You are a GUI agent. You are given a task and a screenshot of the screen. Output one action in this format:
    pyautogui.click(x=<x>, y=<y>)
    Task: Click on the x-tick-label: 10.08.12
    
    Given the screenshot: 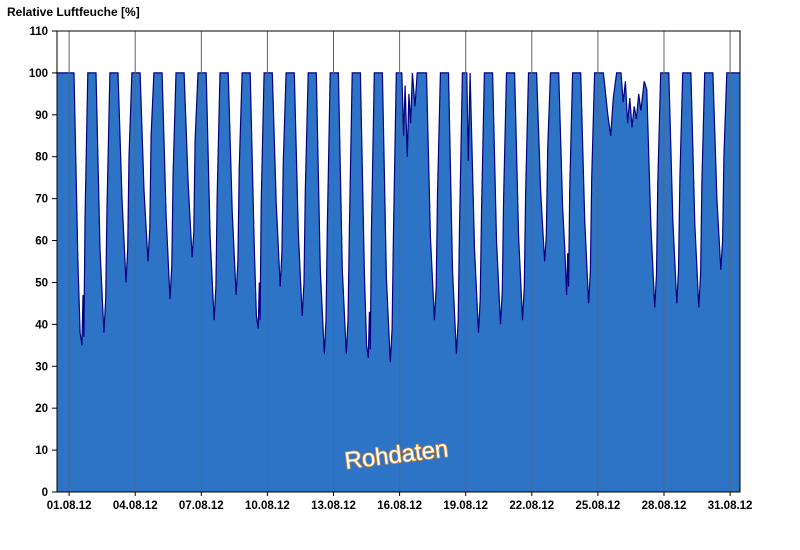 What is the action you would take?
    pyautogui.click(x=267, y=506)
    